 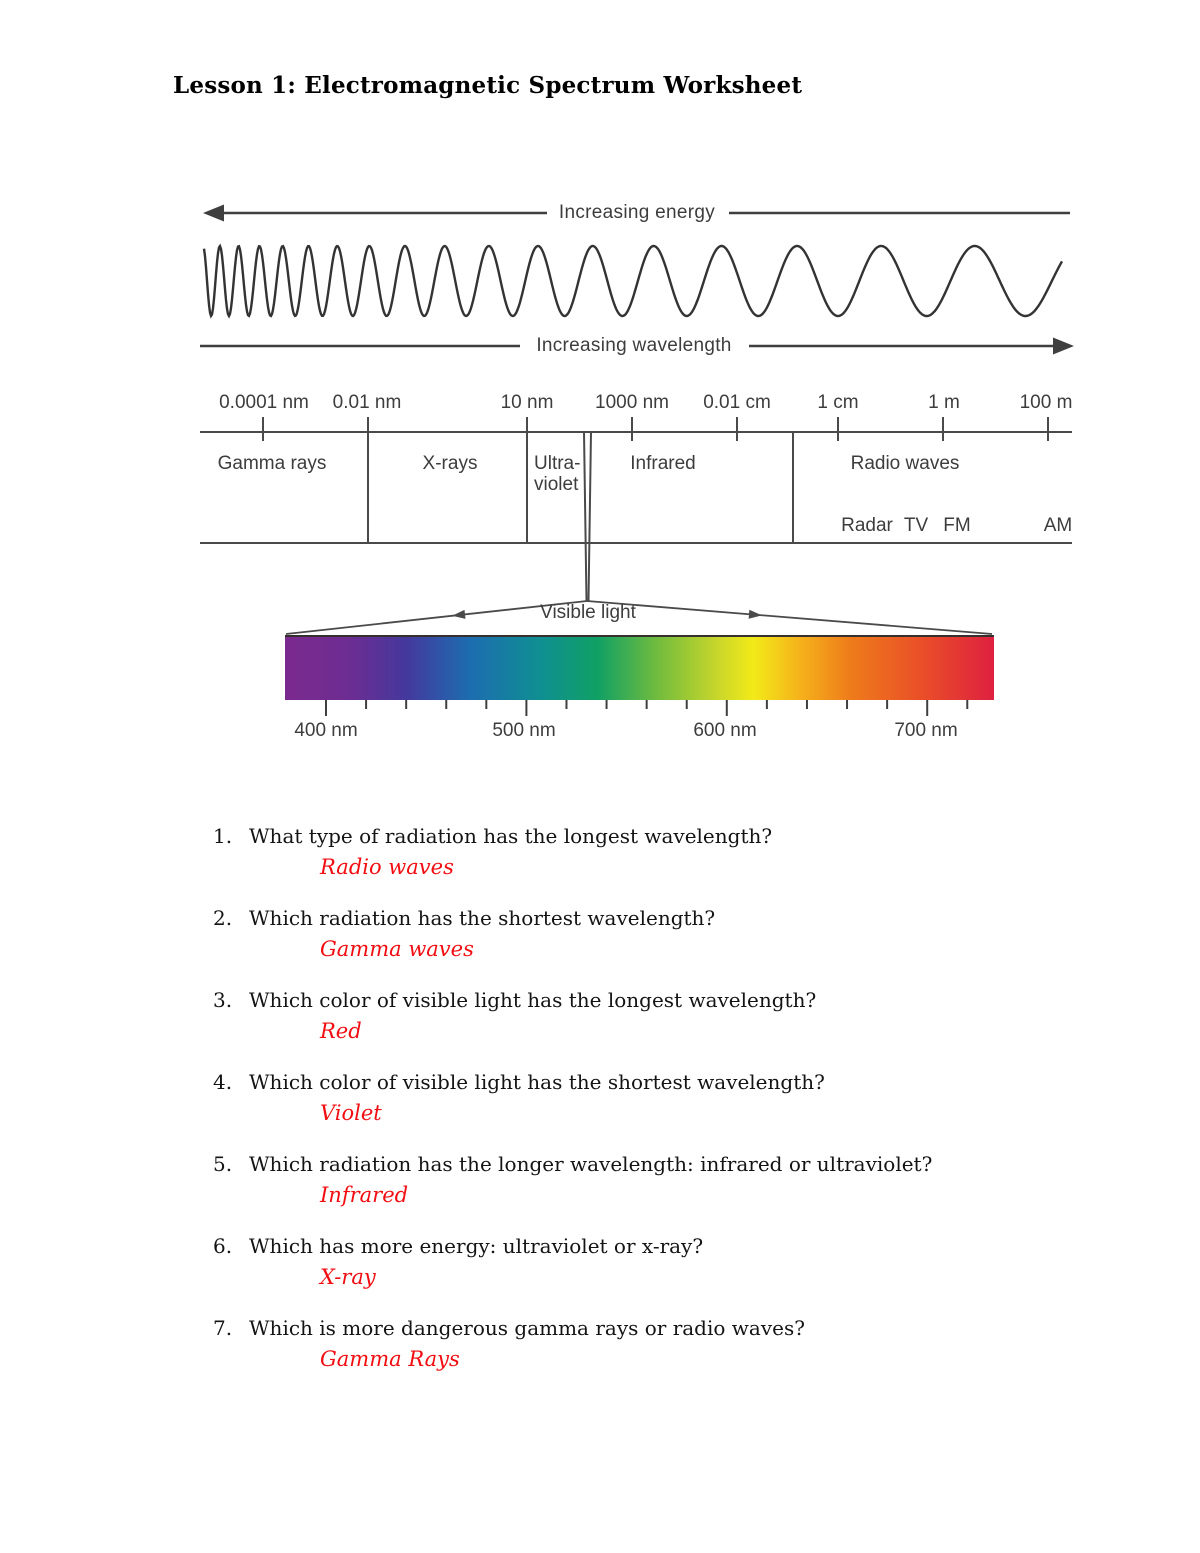 What do you see at coordinates (957, 525) in the screenshot?
I see `radio-band-label-fm: FM` at bounding box center [957, 525].